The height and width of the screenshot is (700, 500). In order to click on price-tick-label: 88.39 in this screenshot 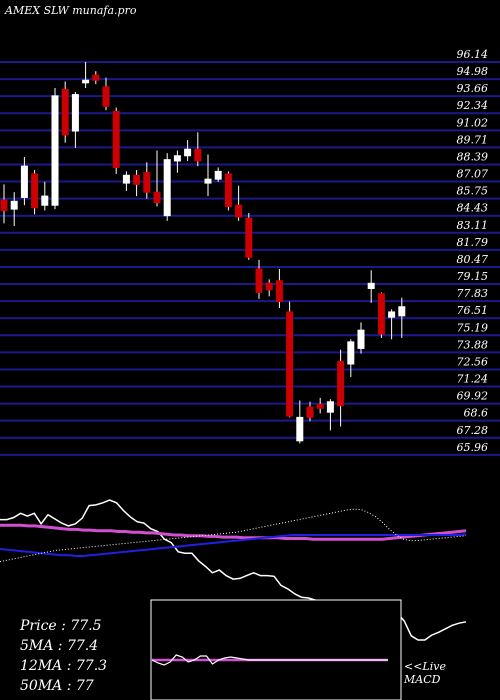, I will do `click(473, 156)`.